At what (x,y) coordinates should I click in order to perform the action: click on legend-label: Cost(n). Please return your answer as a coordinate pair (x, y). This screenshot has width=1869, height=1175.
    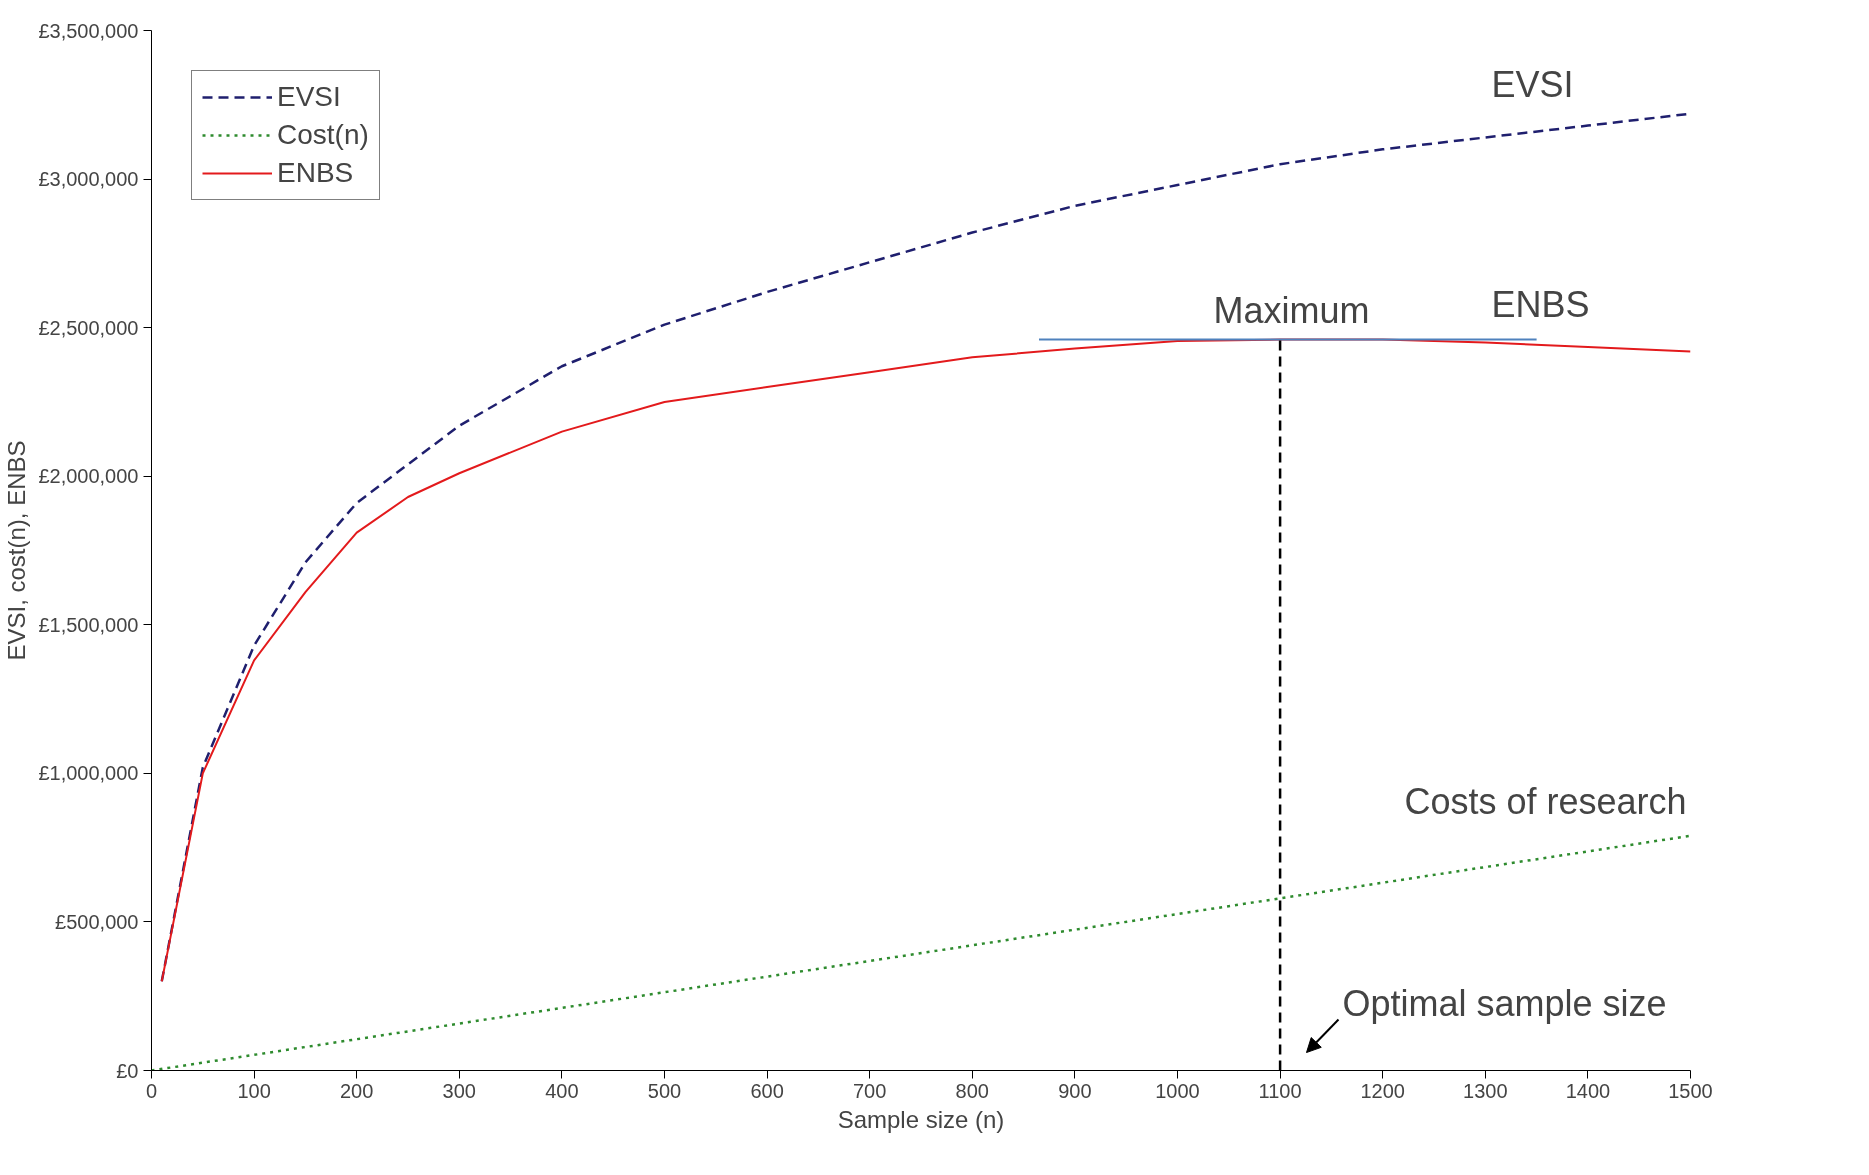
    Looking at the image, I should click on (323, 135).